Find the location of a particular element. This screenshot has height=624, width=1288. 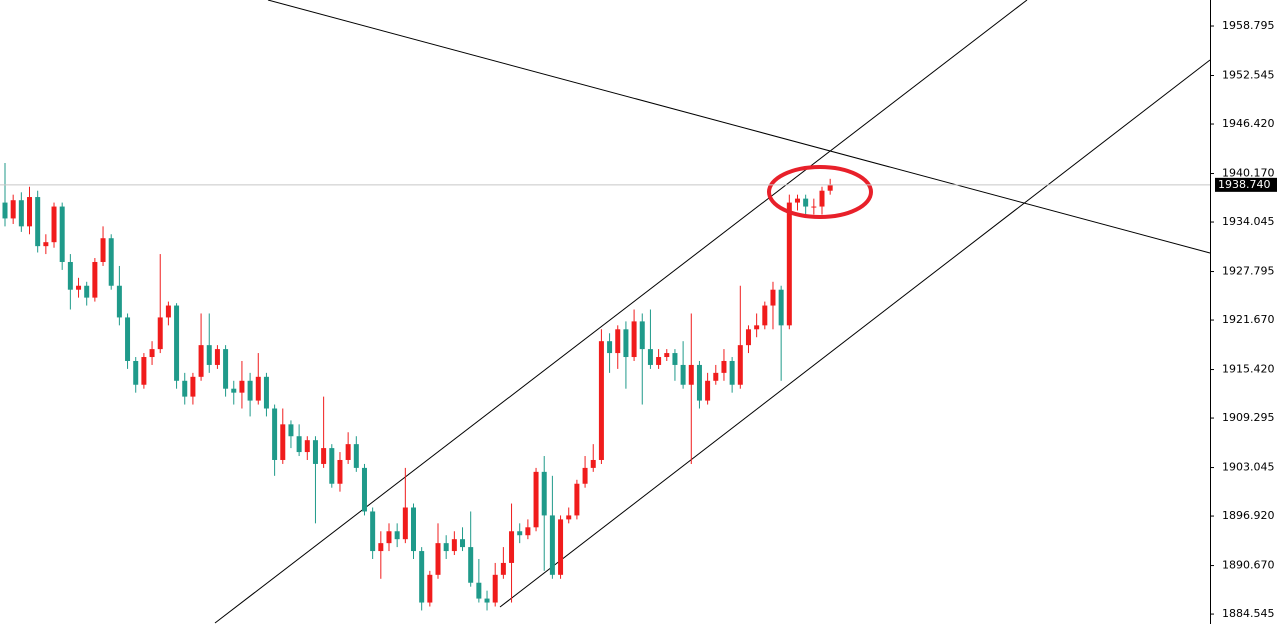

y-tick-label: 1890.670 is located at coordinates (1248, 565).